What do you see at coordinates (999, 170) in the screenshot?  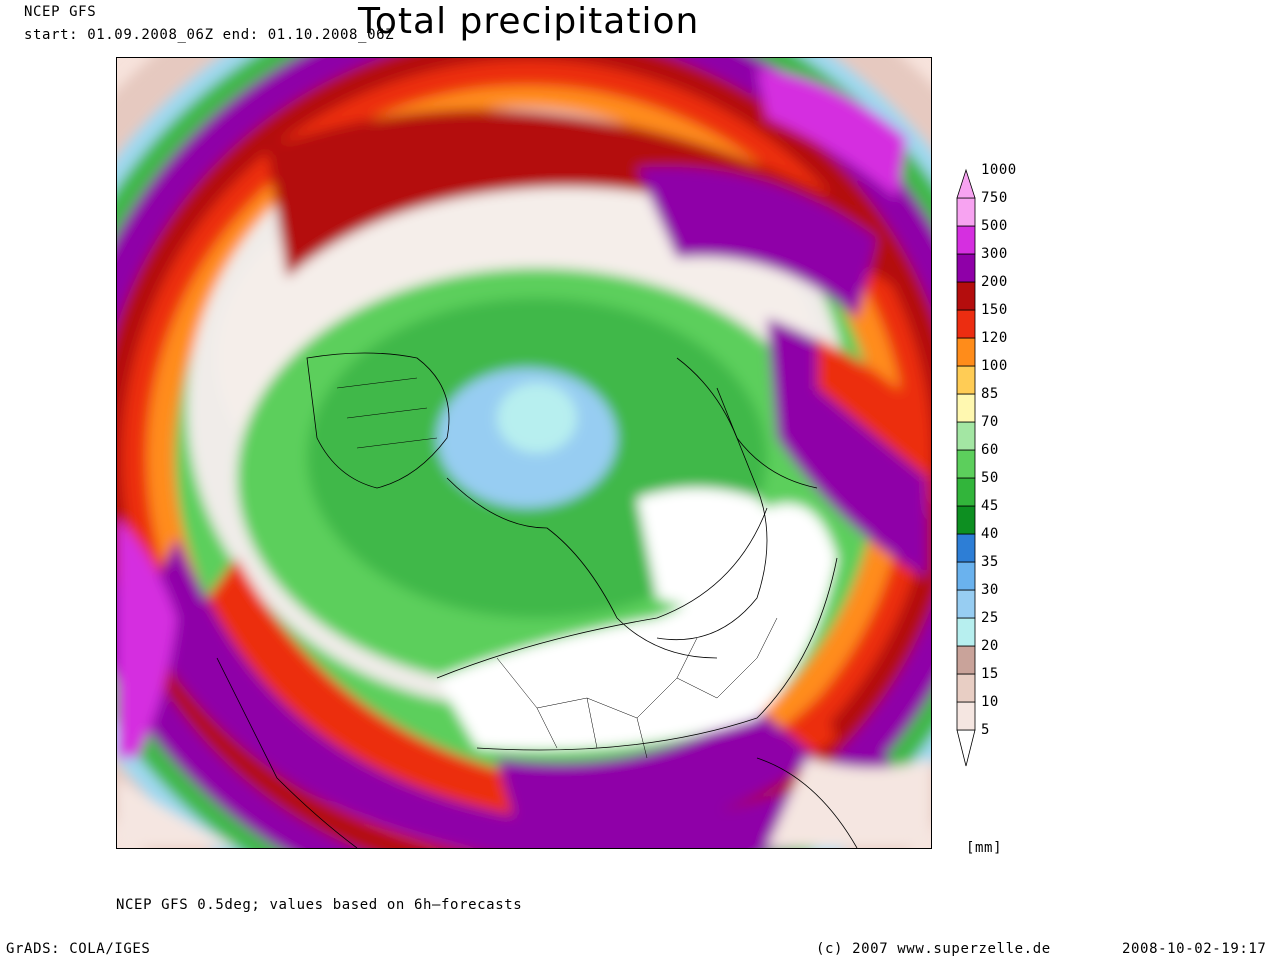 I see `colorbar-label: 1000` at bounding box center [999, 170].